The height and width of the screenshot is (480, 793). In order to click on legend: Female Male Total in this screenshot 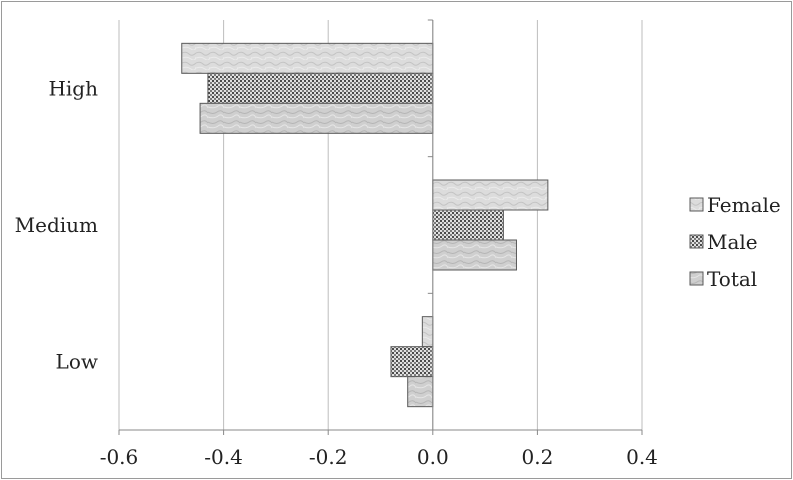, I will do `click(735, 242)`.